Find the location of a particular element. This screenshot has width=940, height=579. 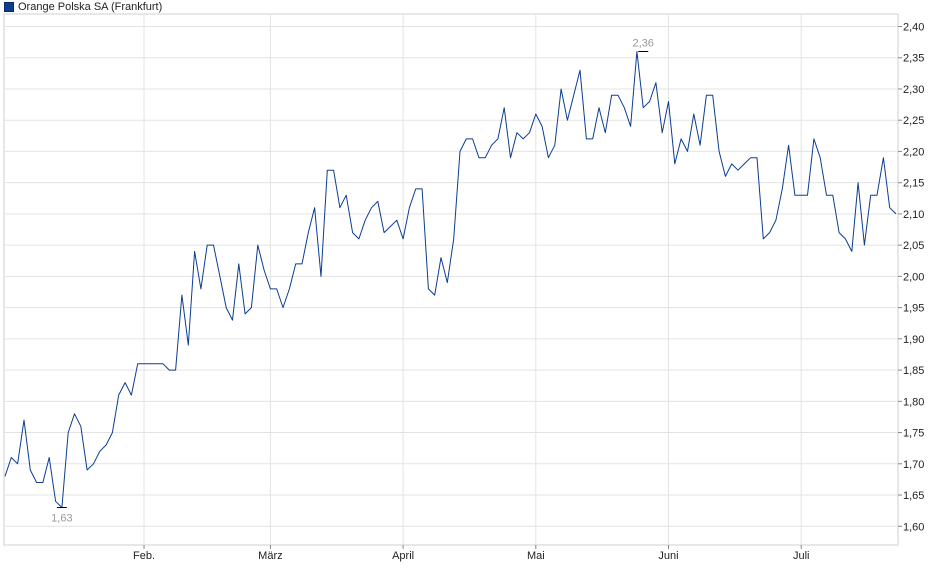

y-tick-label: 1,60 is located at coordinates (913, 527).